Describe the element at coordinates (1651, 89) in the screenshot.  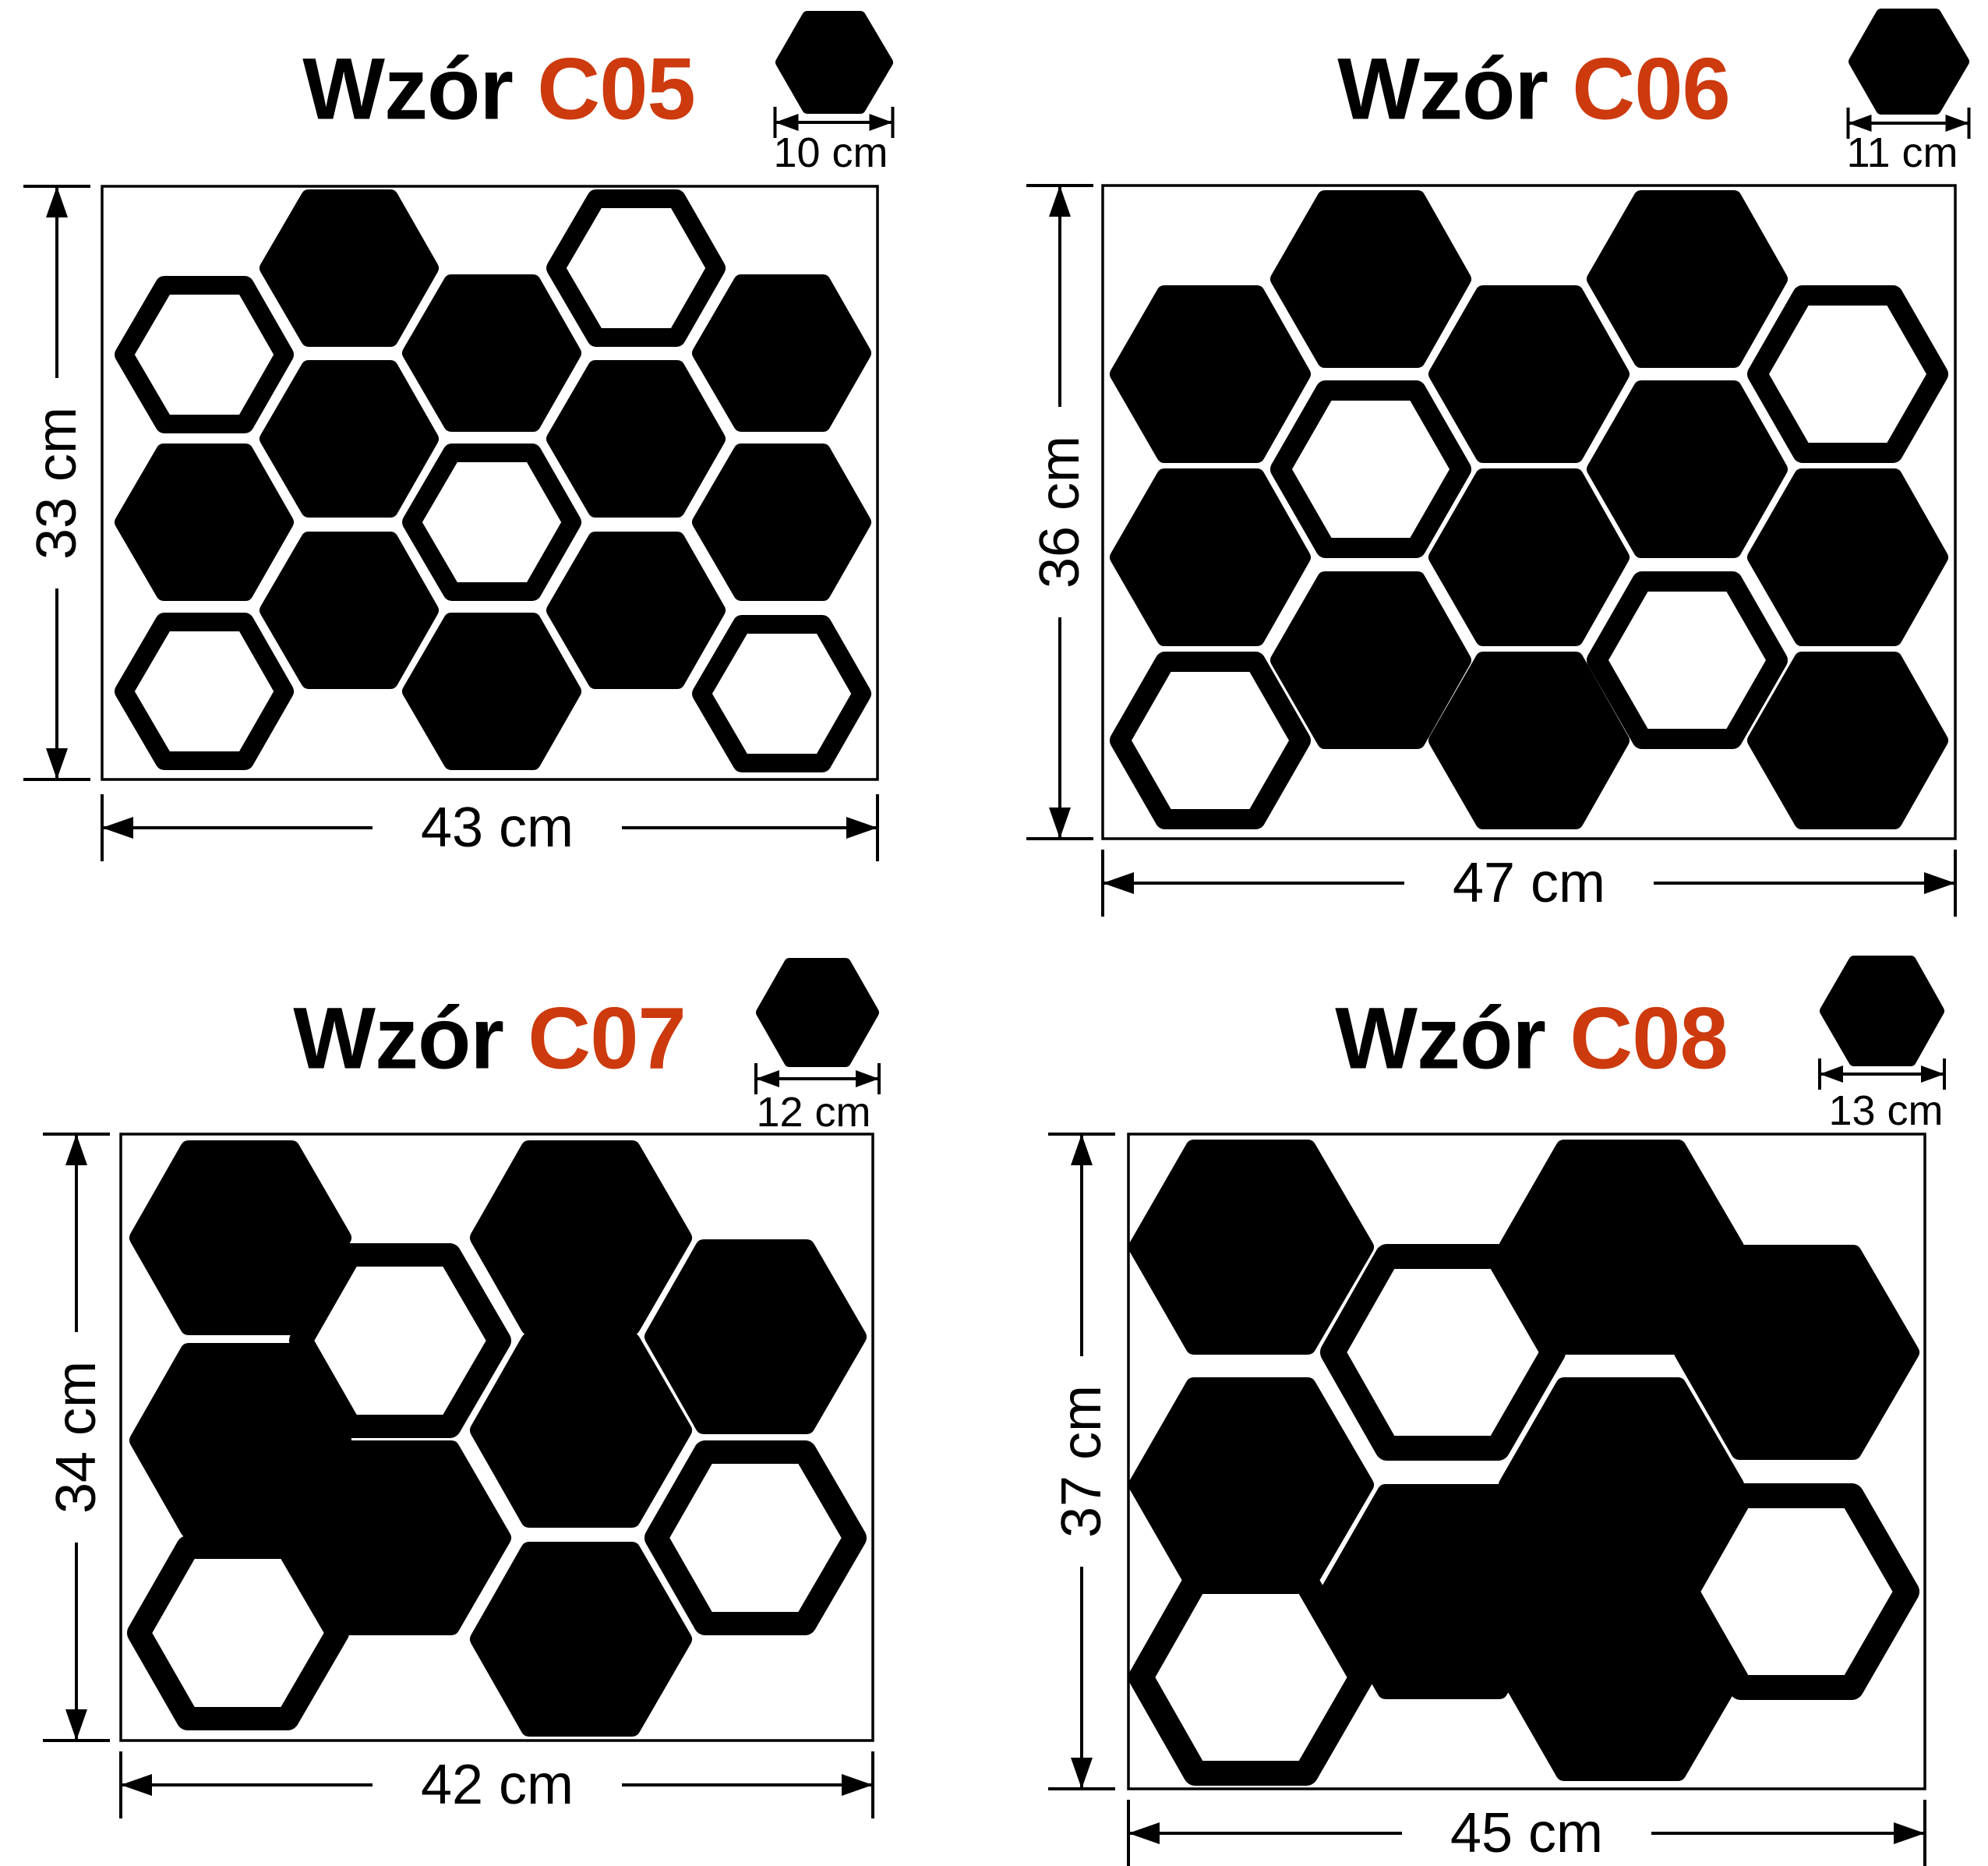
I see `title-code: C06` at that location.